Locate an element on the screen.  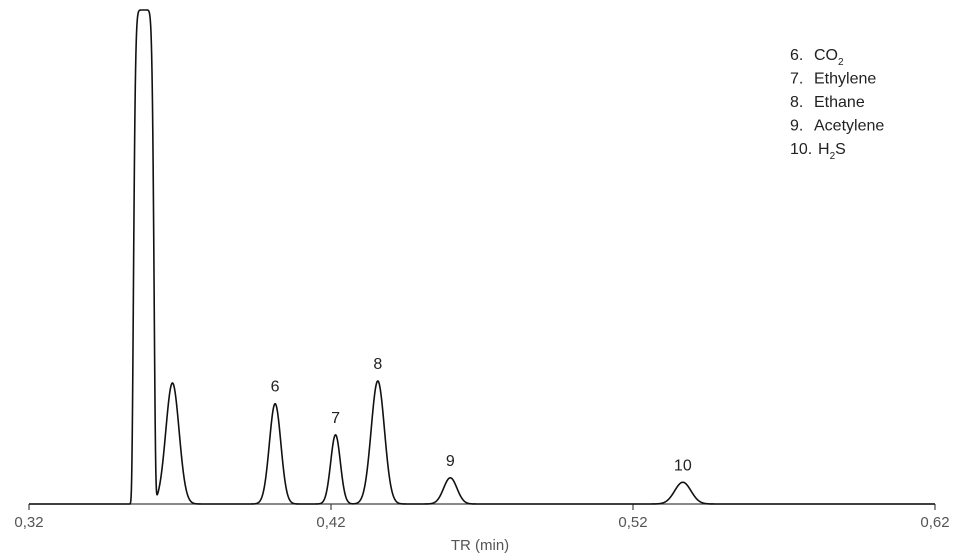
legend-name: CO is located at coordinates (826, 55).